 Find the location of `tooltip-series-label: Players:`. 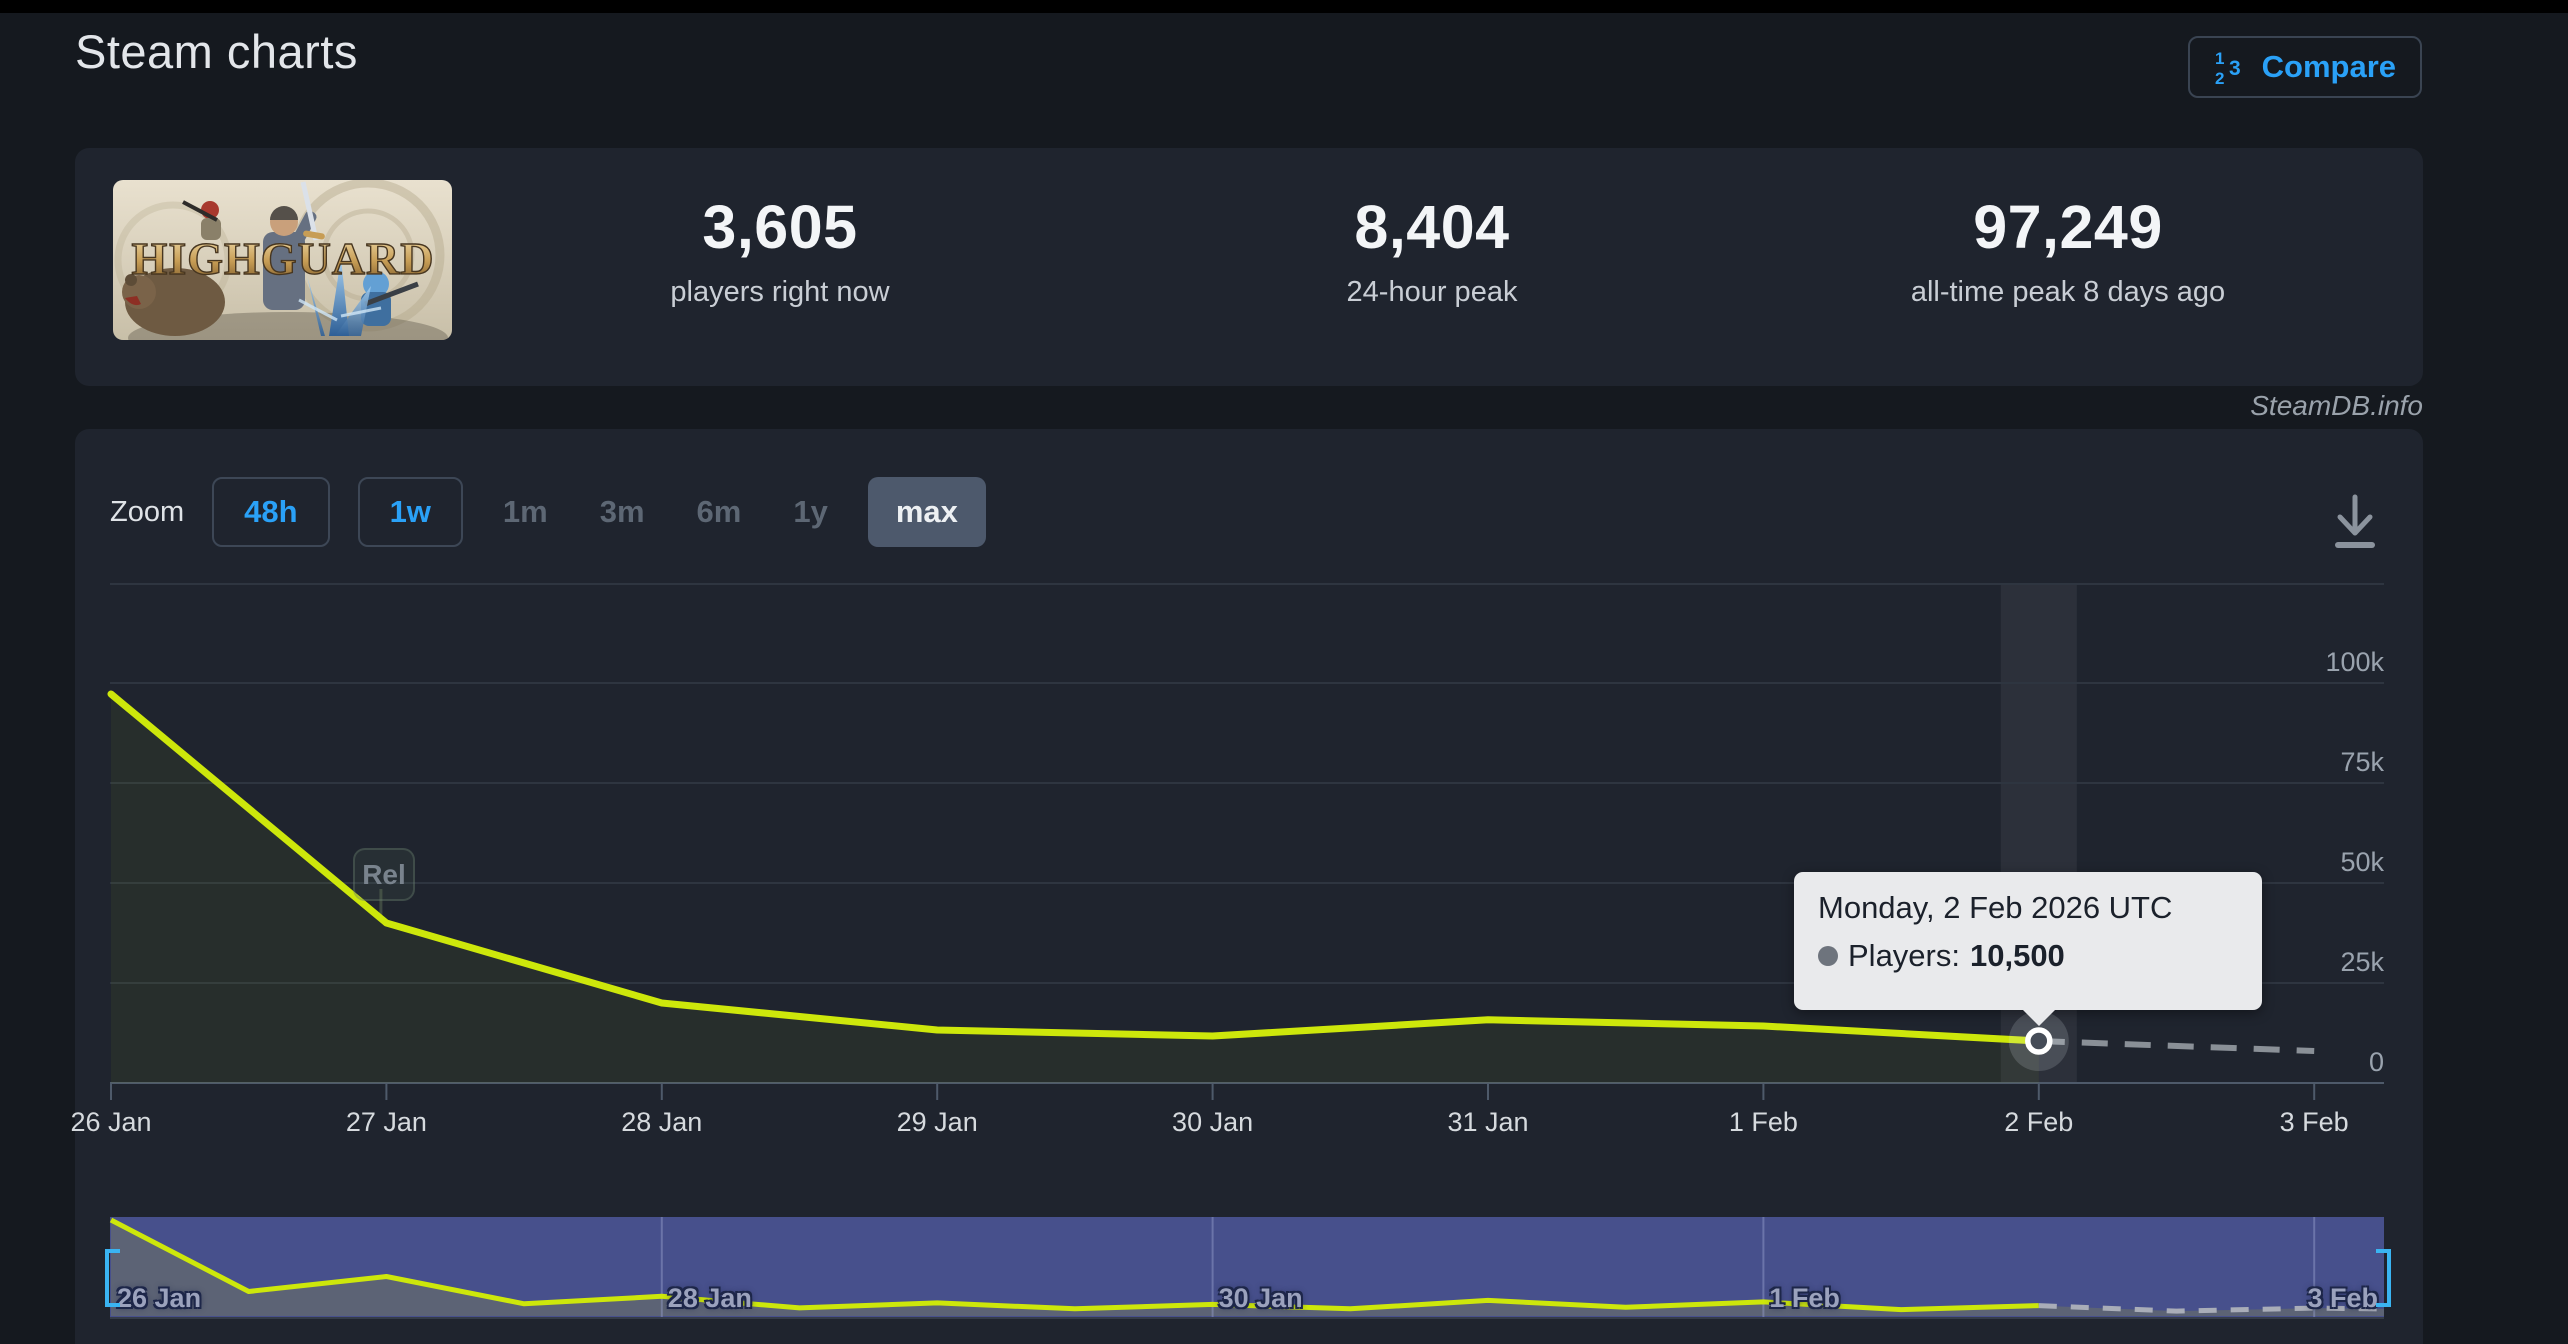

tooltip-series-label: Players: is located at coordinates (1904, 955).